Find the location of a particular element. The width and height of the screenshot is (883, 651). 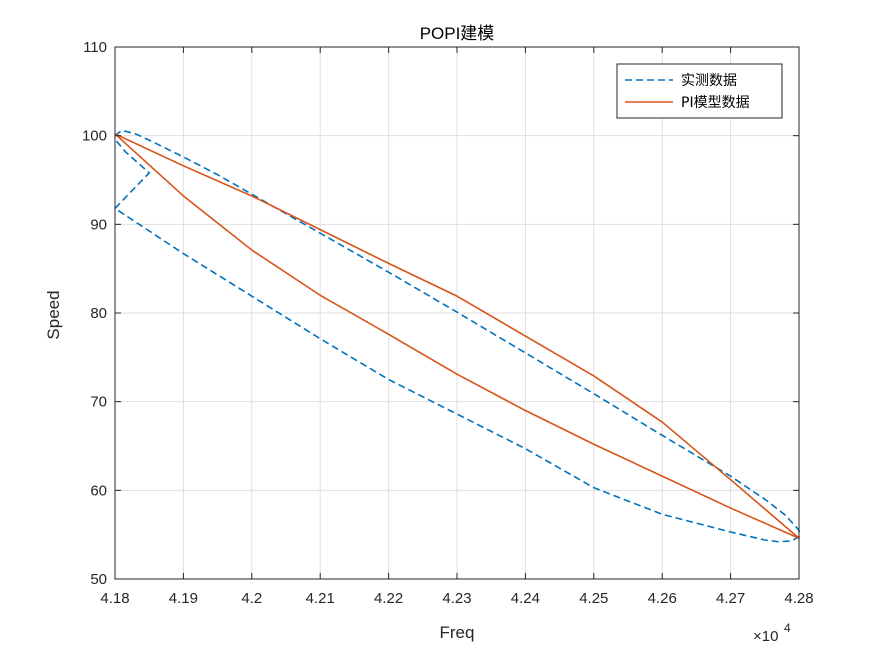

x-tick-label: 4.24 is located at coordinates (525, 598).